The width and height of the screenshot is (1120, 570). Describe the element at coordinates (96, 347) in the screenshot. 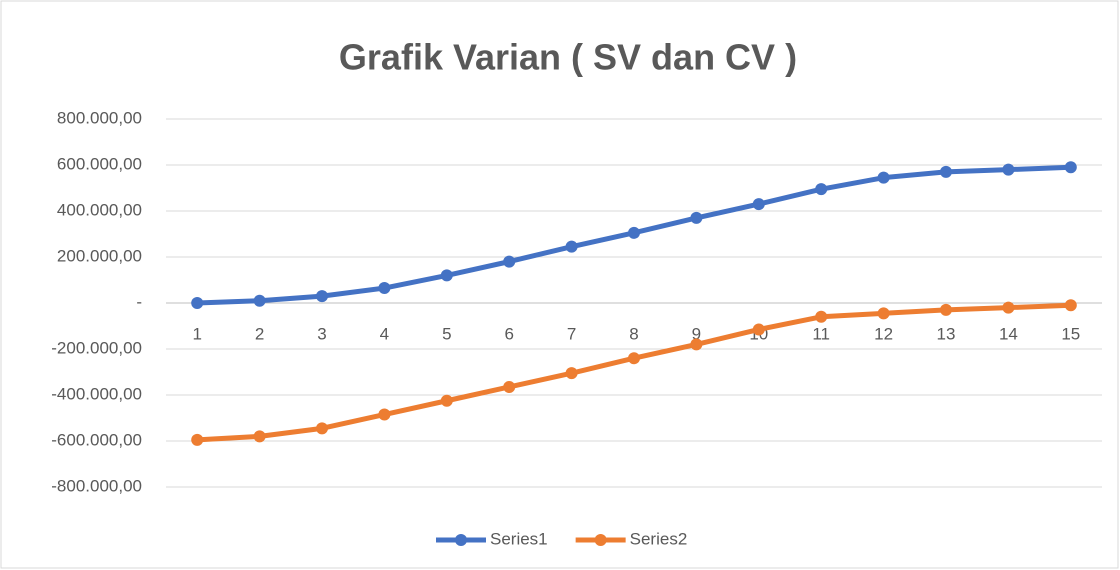

I see `y-tick-label: -200.000,00` at that location.